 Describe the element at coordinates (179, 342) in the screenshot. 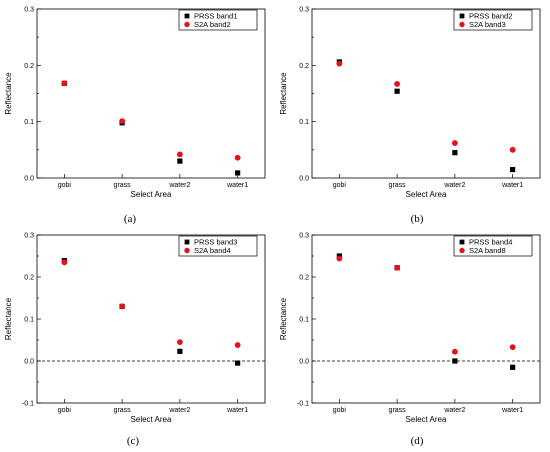

I see `point-s2a-band4-water2` at that location.